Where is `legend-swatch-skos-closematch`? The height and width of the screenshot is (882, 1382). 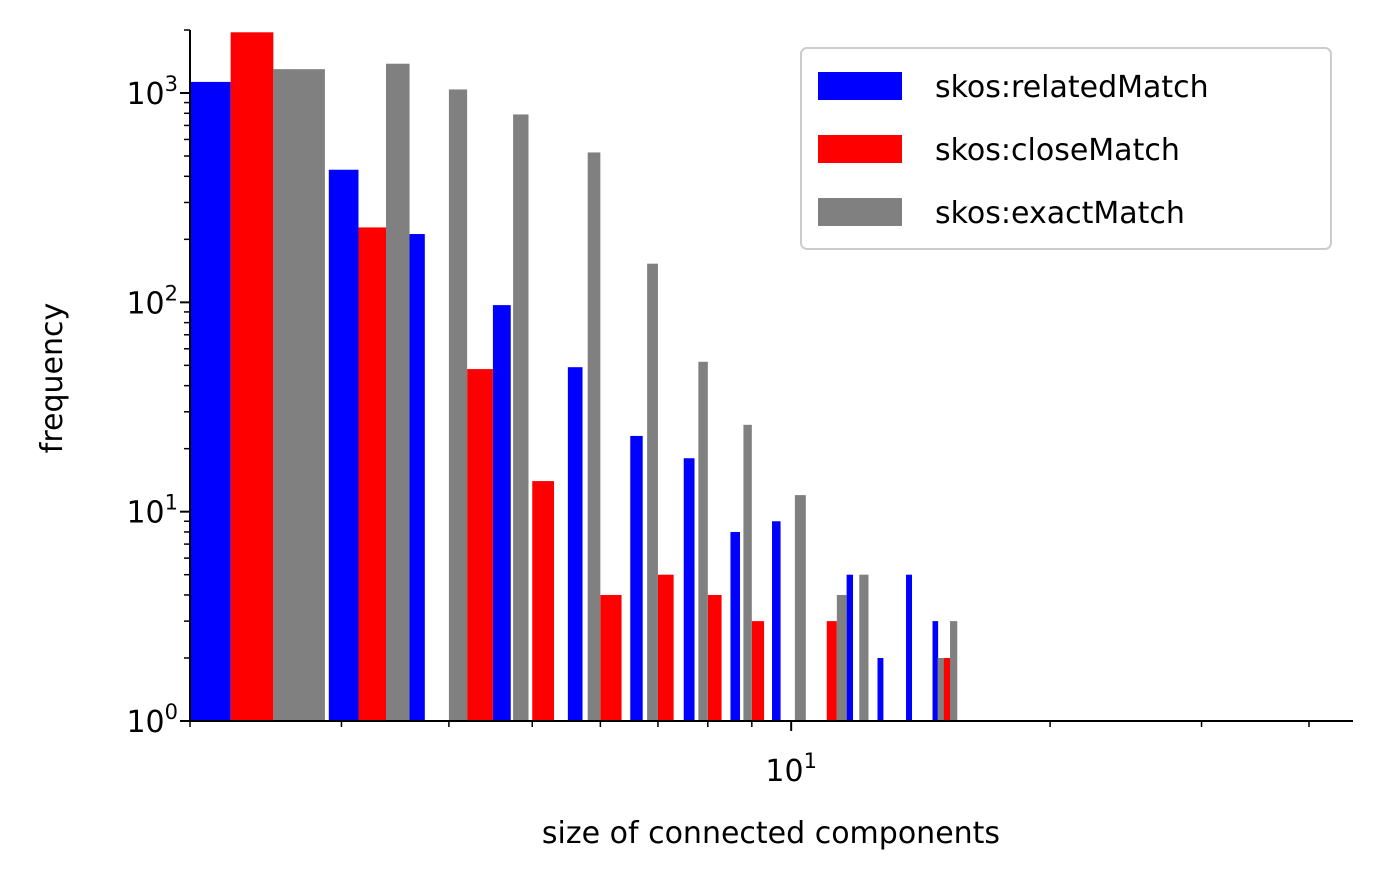
legend-swatch-skos-closematch is located at coordinates (860, 149).